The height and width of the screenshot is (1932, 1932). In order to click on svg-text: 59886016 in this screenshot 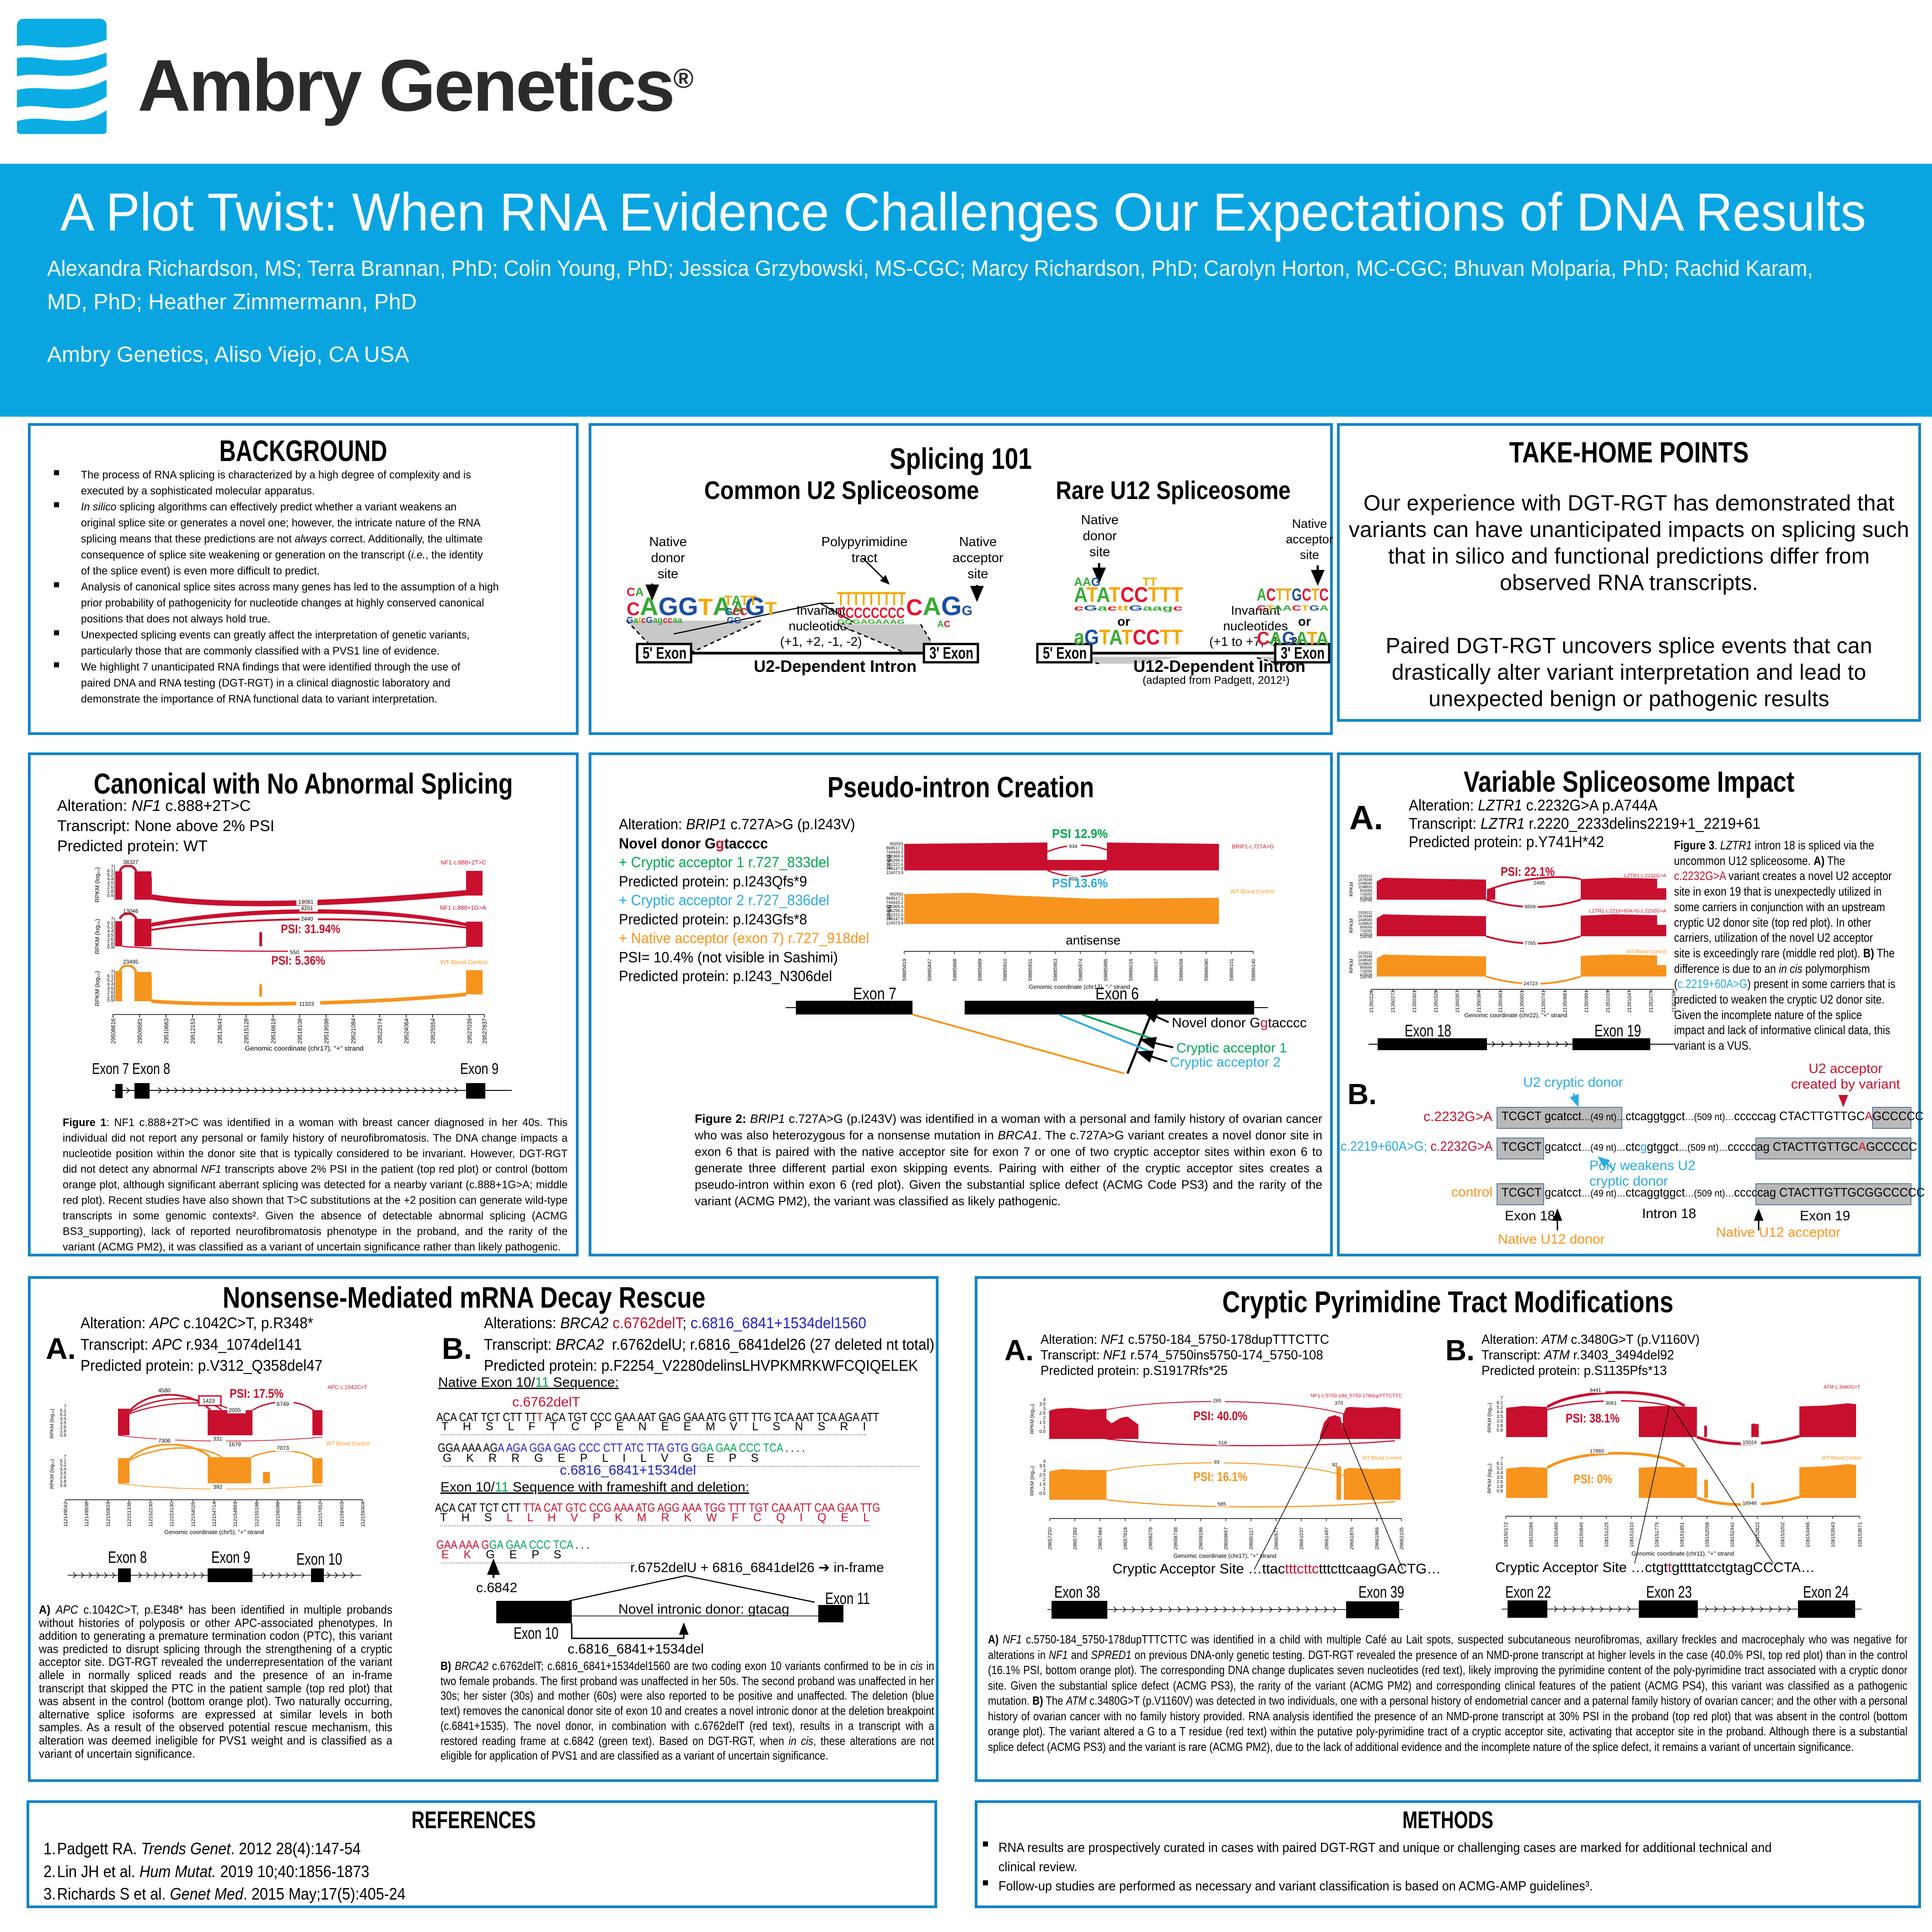, I will do `click(1131, 970)`.